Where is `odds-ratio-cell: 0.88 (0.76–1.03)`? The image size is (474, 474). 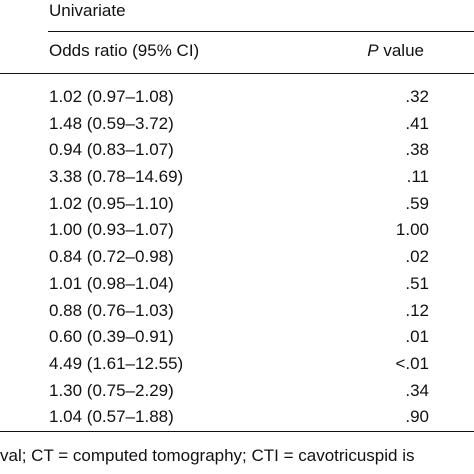 odds-ratio-cell: 0.88 (0.76–1.03) is located at coordinates (111, 310).